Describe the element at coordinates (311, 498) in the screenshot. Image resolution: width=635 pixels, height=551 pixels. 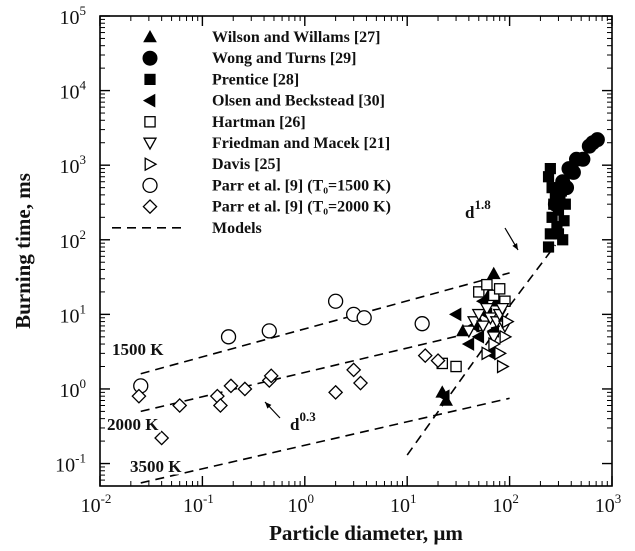
I see `x-tick-exponent: 0` at that location.